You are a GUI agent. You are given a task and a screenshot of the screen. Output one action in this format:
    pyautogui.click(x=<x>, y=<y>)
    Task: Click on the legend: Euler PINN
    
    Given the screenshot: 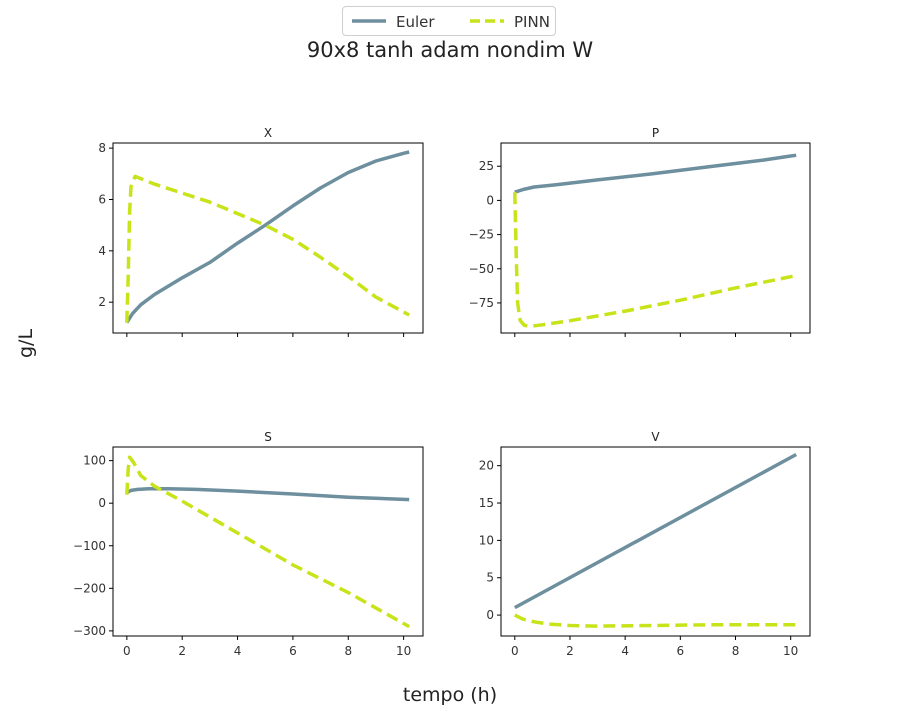 What is the action you would take?
    pyautogui.click(x=449, y=21)
    